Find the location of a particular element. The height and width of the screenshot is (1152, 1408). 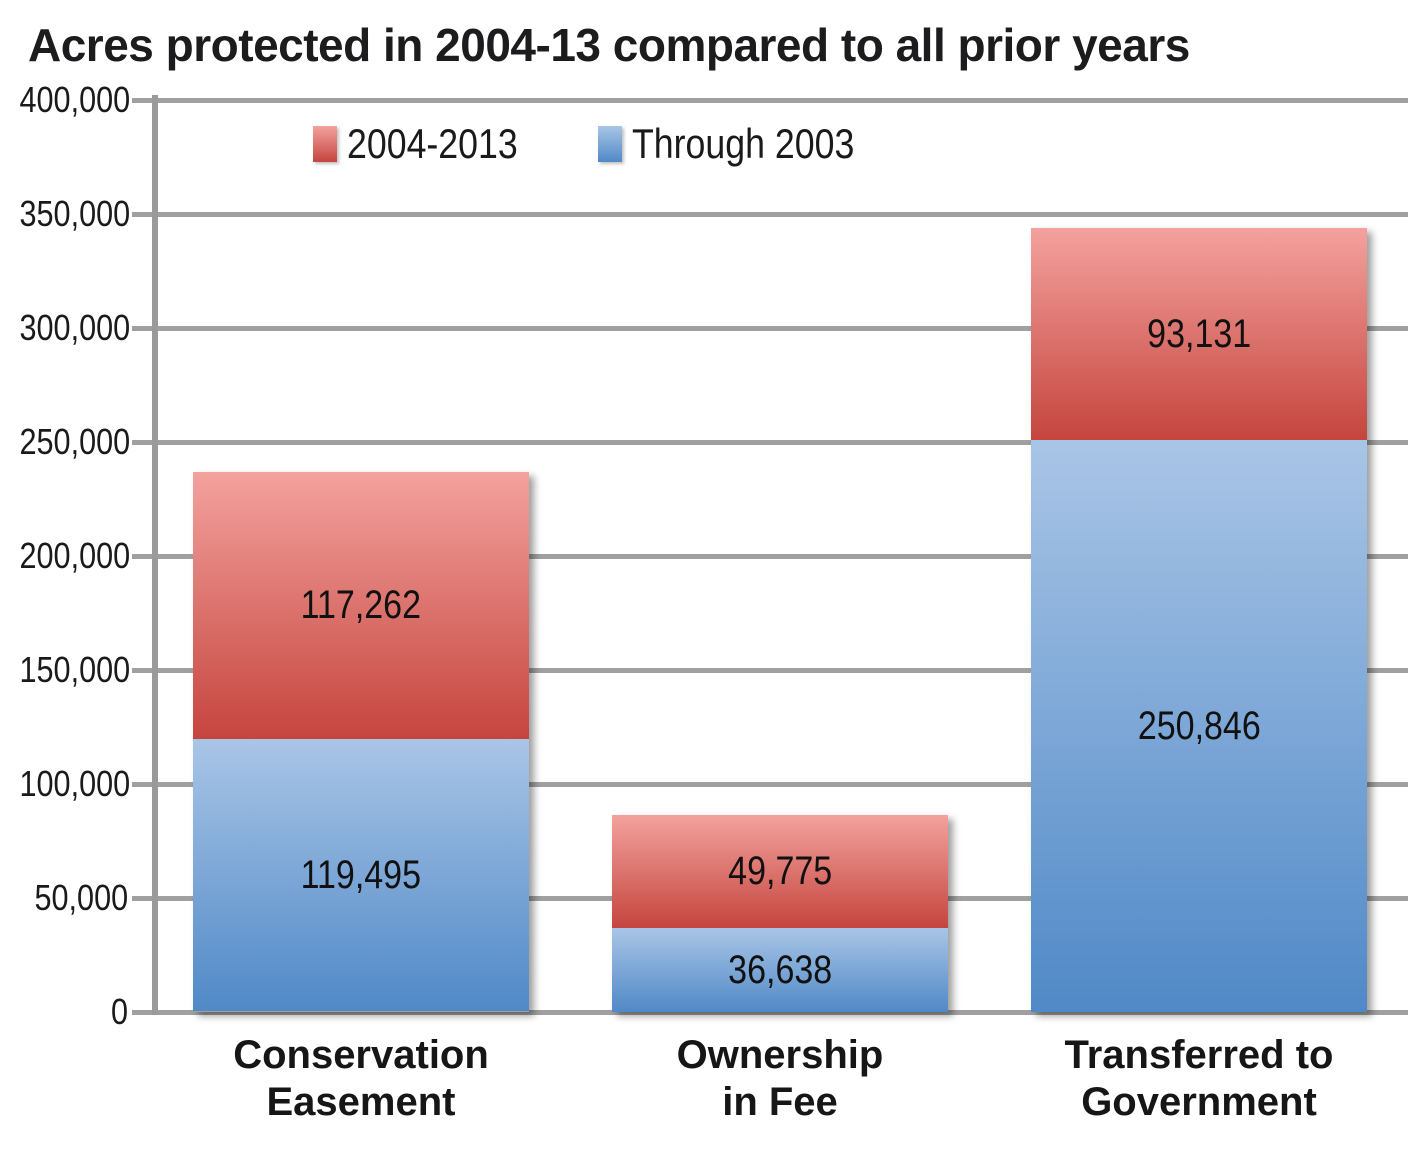

value-label: 250,846 is located at coordinates (1199, 725).